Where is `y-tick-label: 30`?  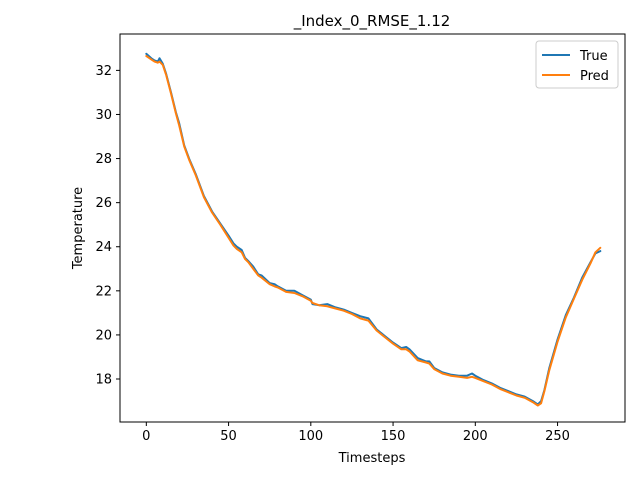
y-tick-label: 30 is located at coordinates (103, 115).